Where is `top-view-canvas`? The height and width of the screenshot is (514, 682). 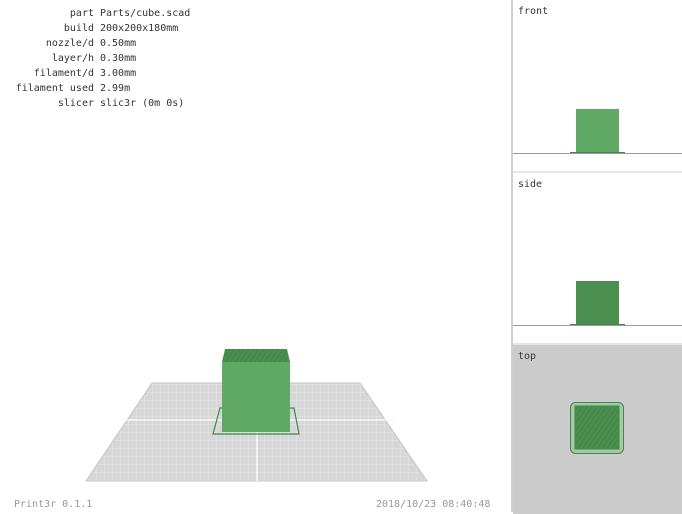
top-view-canvas is located at coordinates (597, 428).